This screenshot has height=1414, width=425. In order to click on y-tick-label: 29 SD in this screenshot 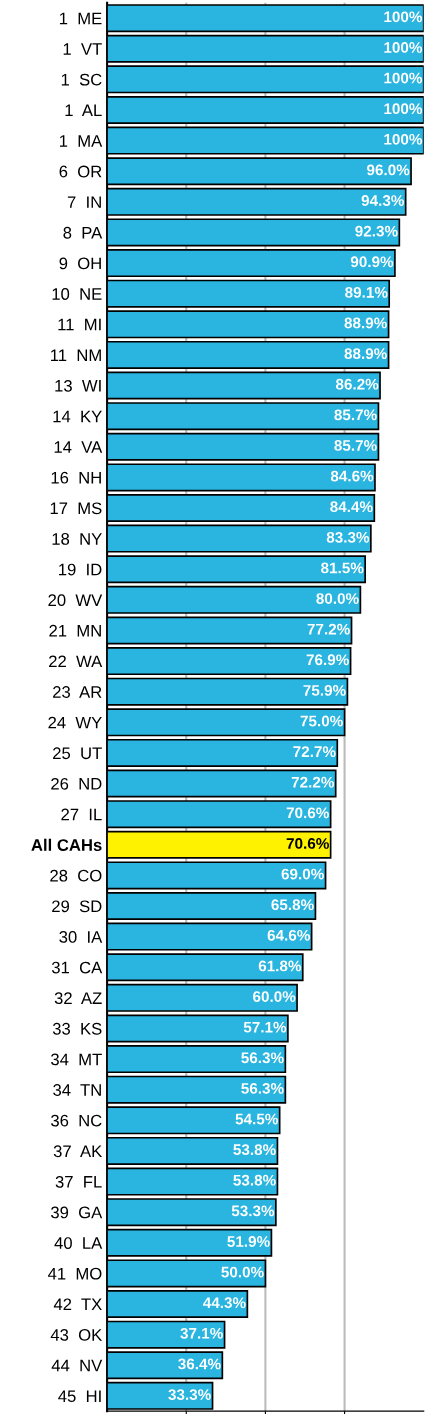, I will do `click(77, 906)`.